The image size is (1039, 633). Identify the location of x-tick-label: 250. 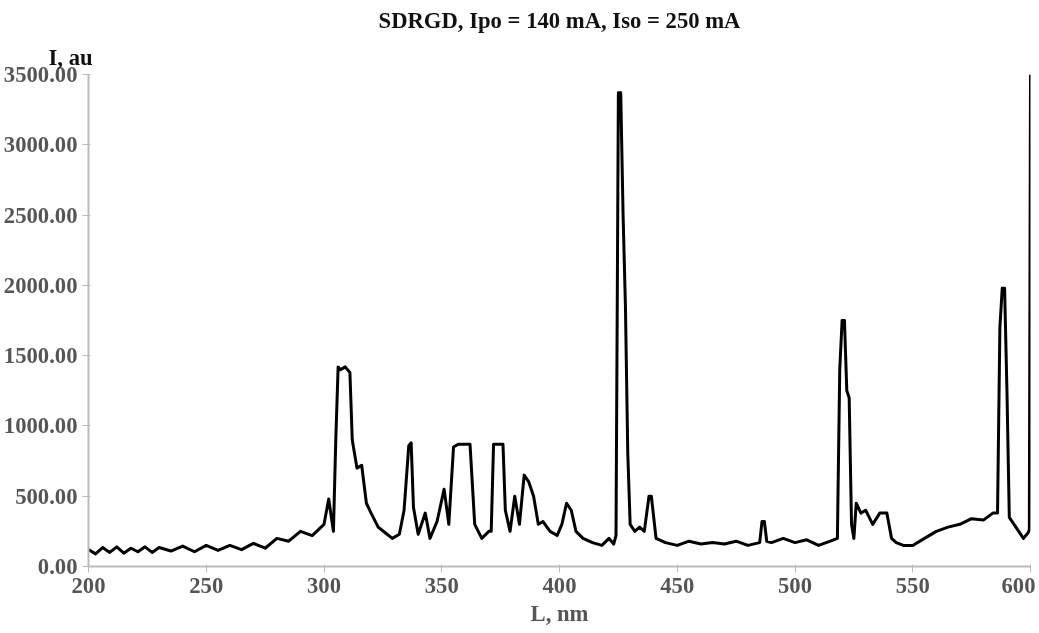
(206, 585).